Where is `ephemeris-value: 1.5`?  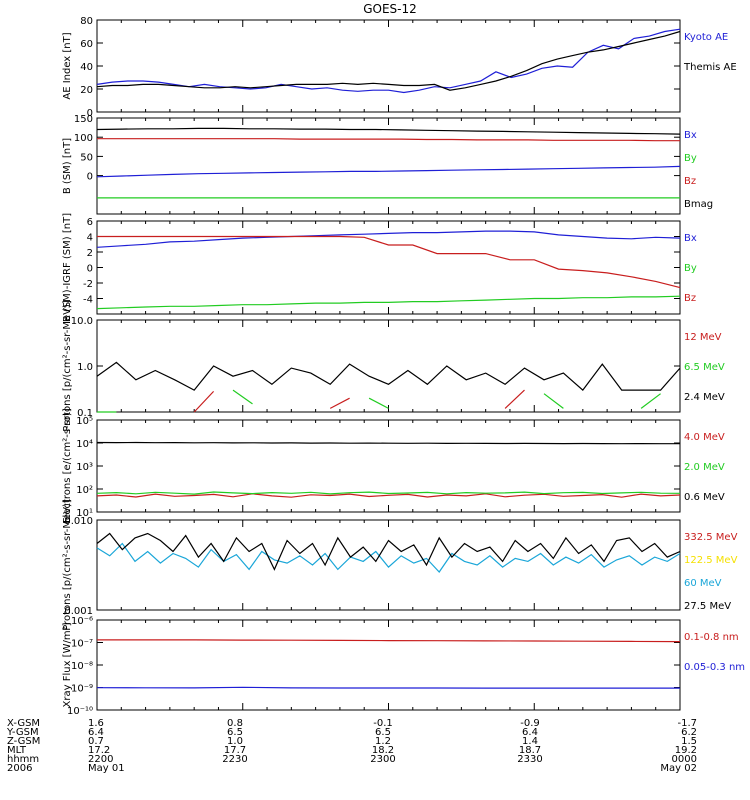 ephemeris-value: 1.5 is located at coordinates (689, 741).